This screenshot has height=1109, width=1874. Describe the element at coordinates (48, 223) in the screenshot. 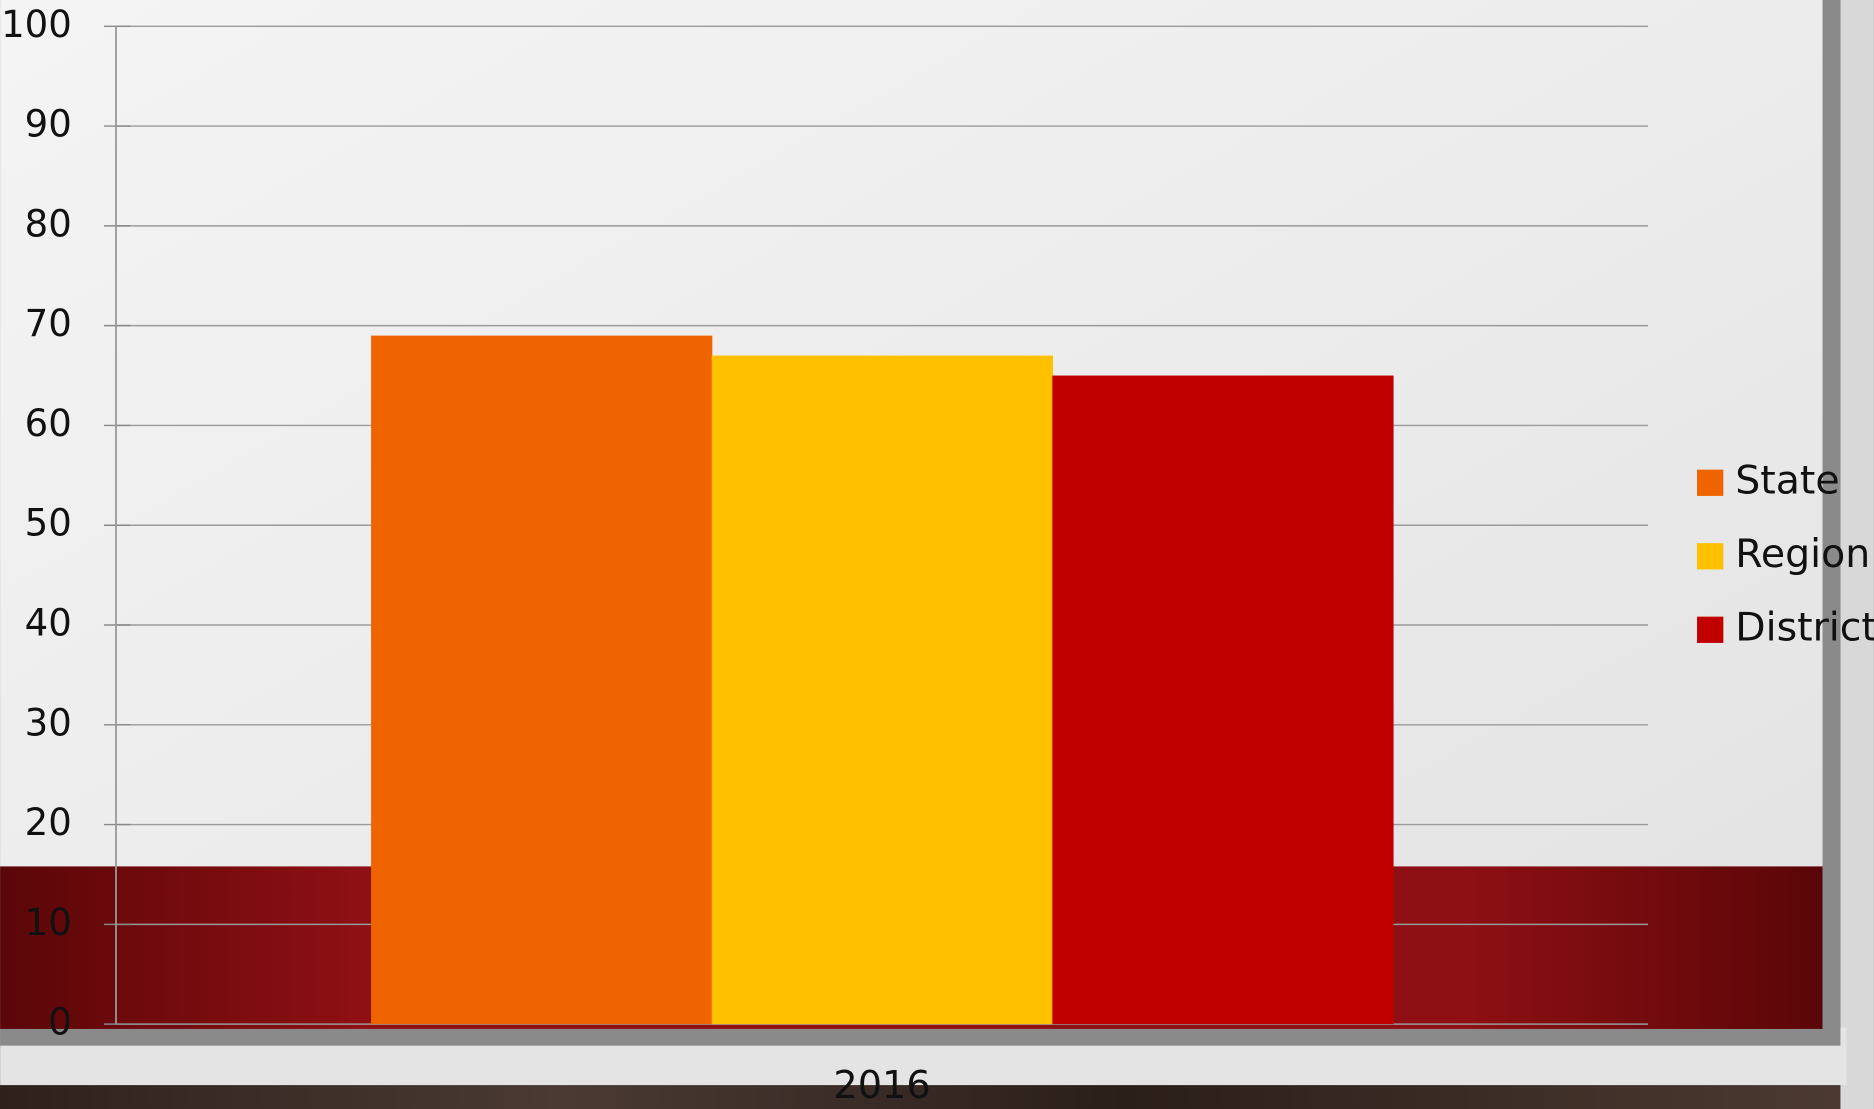

I see `y-tick-label: 80` at that location.